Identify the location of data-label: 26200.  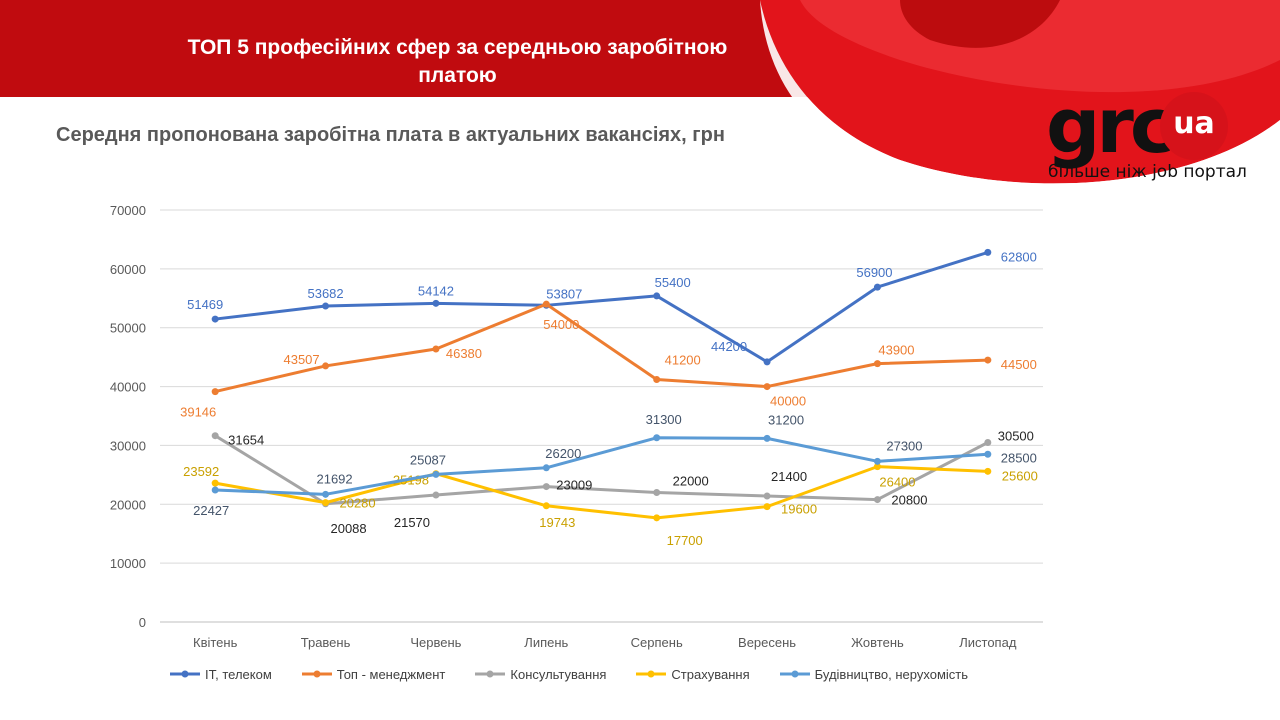
(563, 453).